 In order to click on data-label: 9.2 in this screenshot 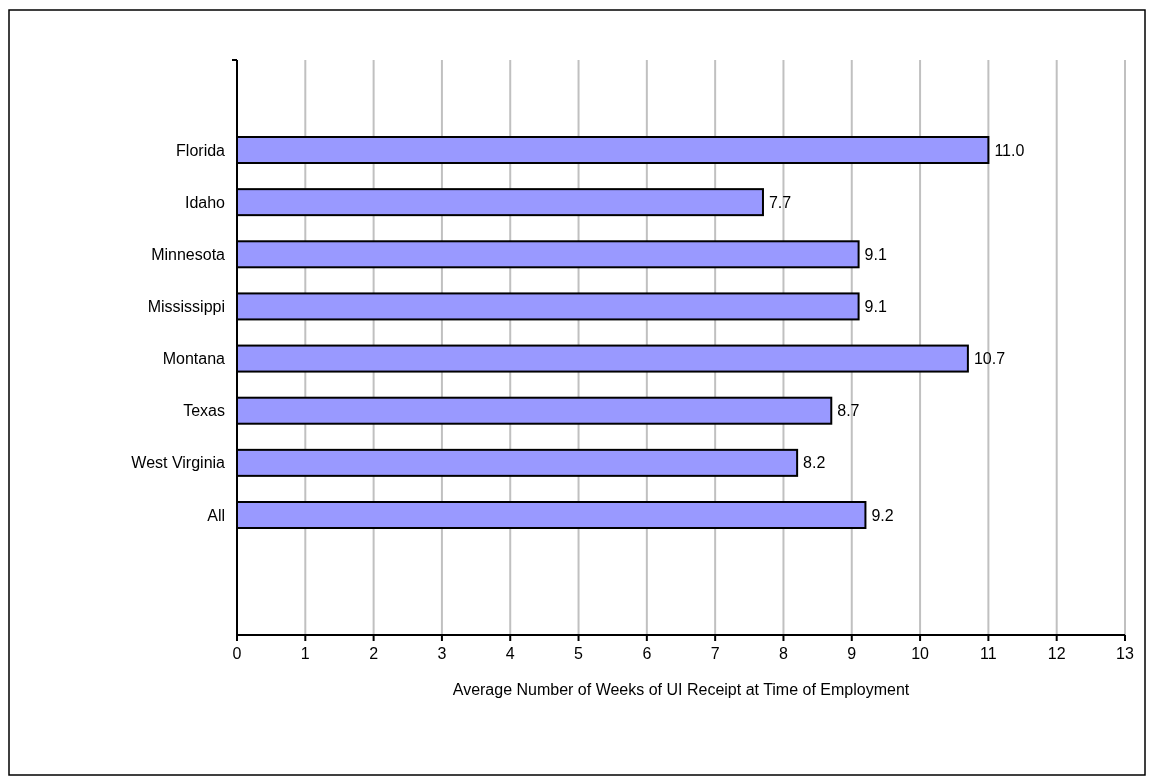, I will do `click(882, 515)`.